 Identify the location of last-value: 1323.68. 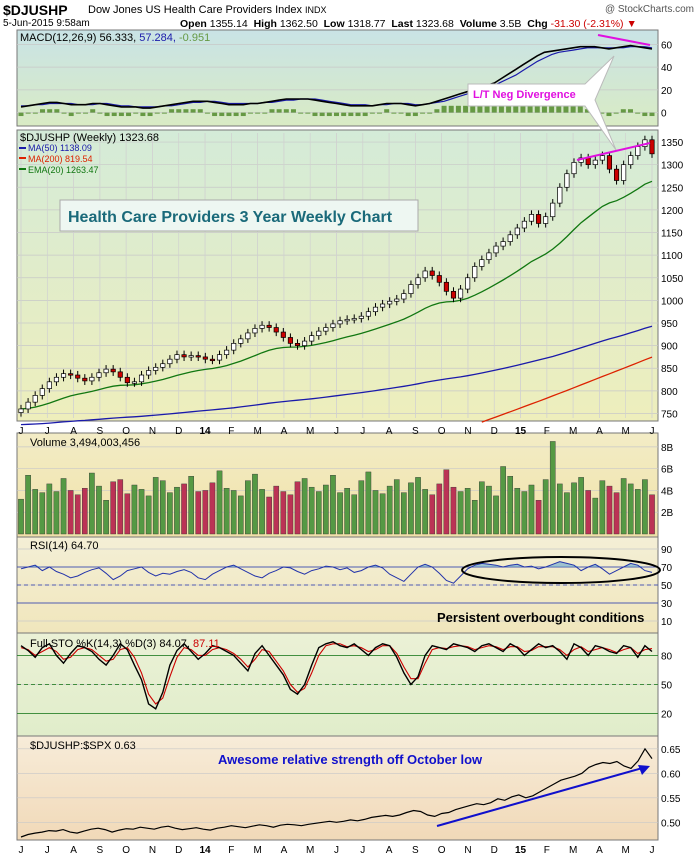
(434, 24).